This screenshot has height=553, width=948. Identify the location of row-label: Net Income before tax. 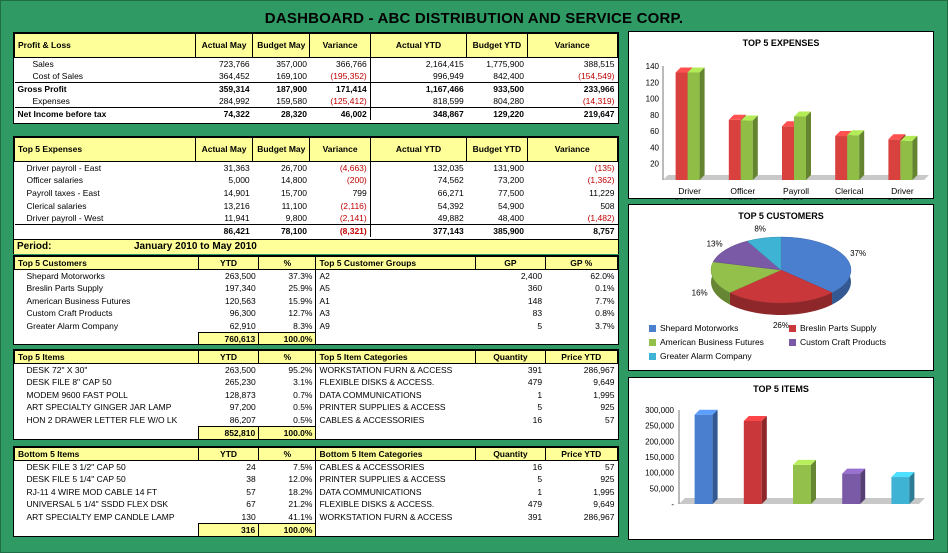
(105, 114).